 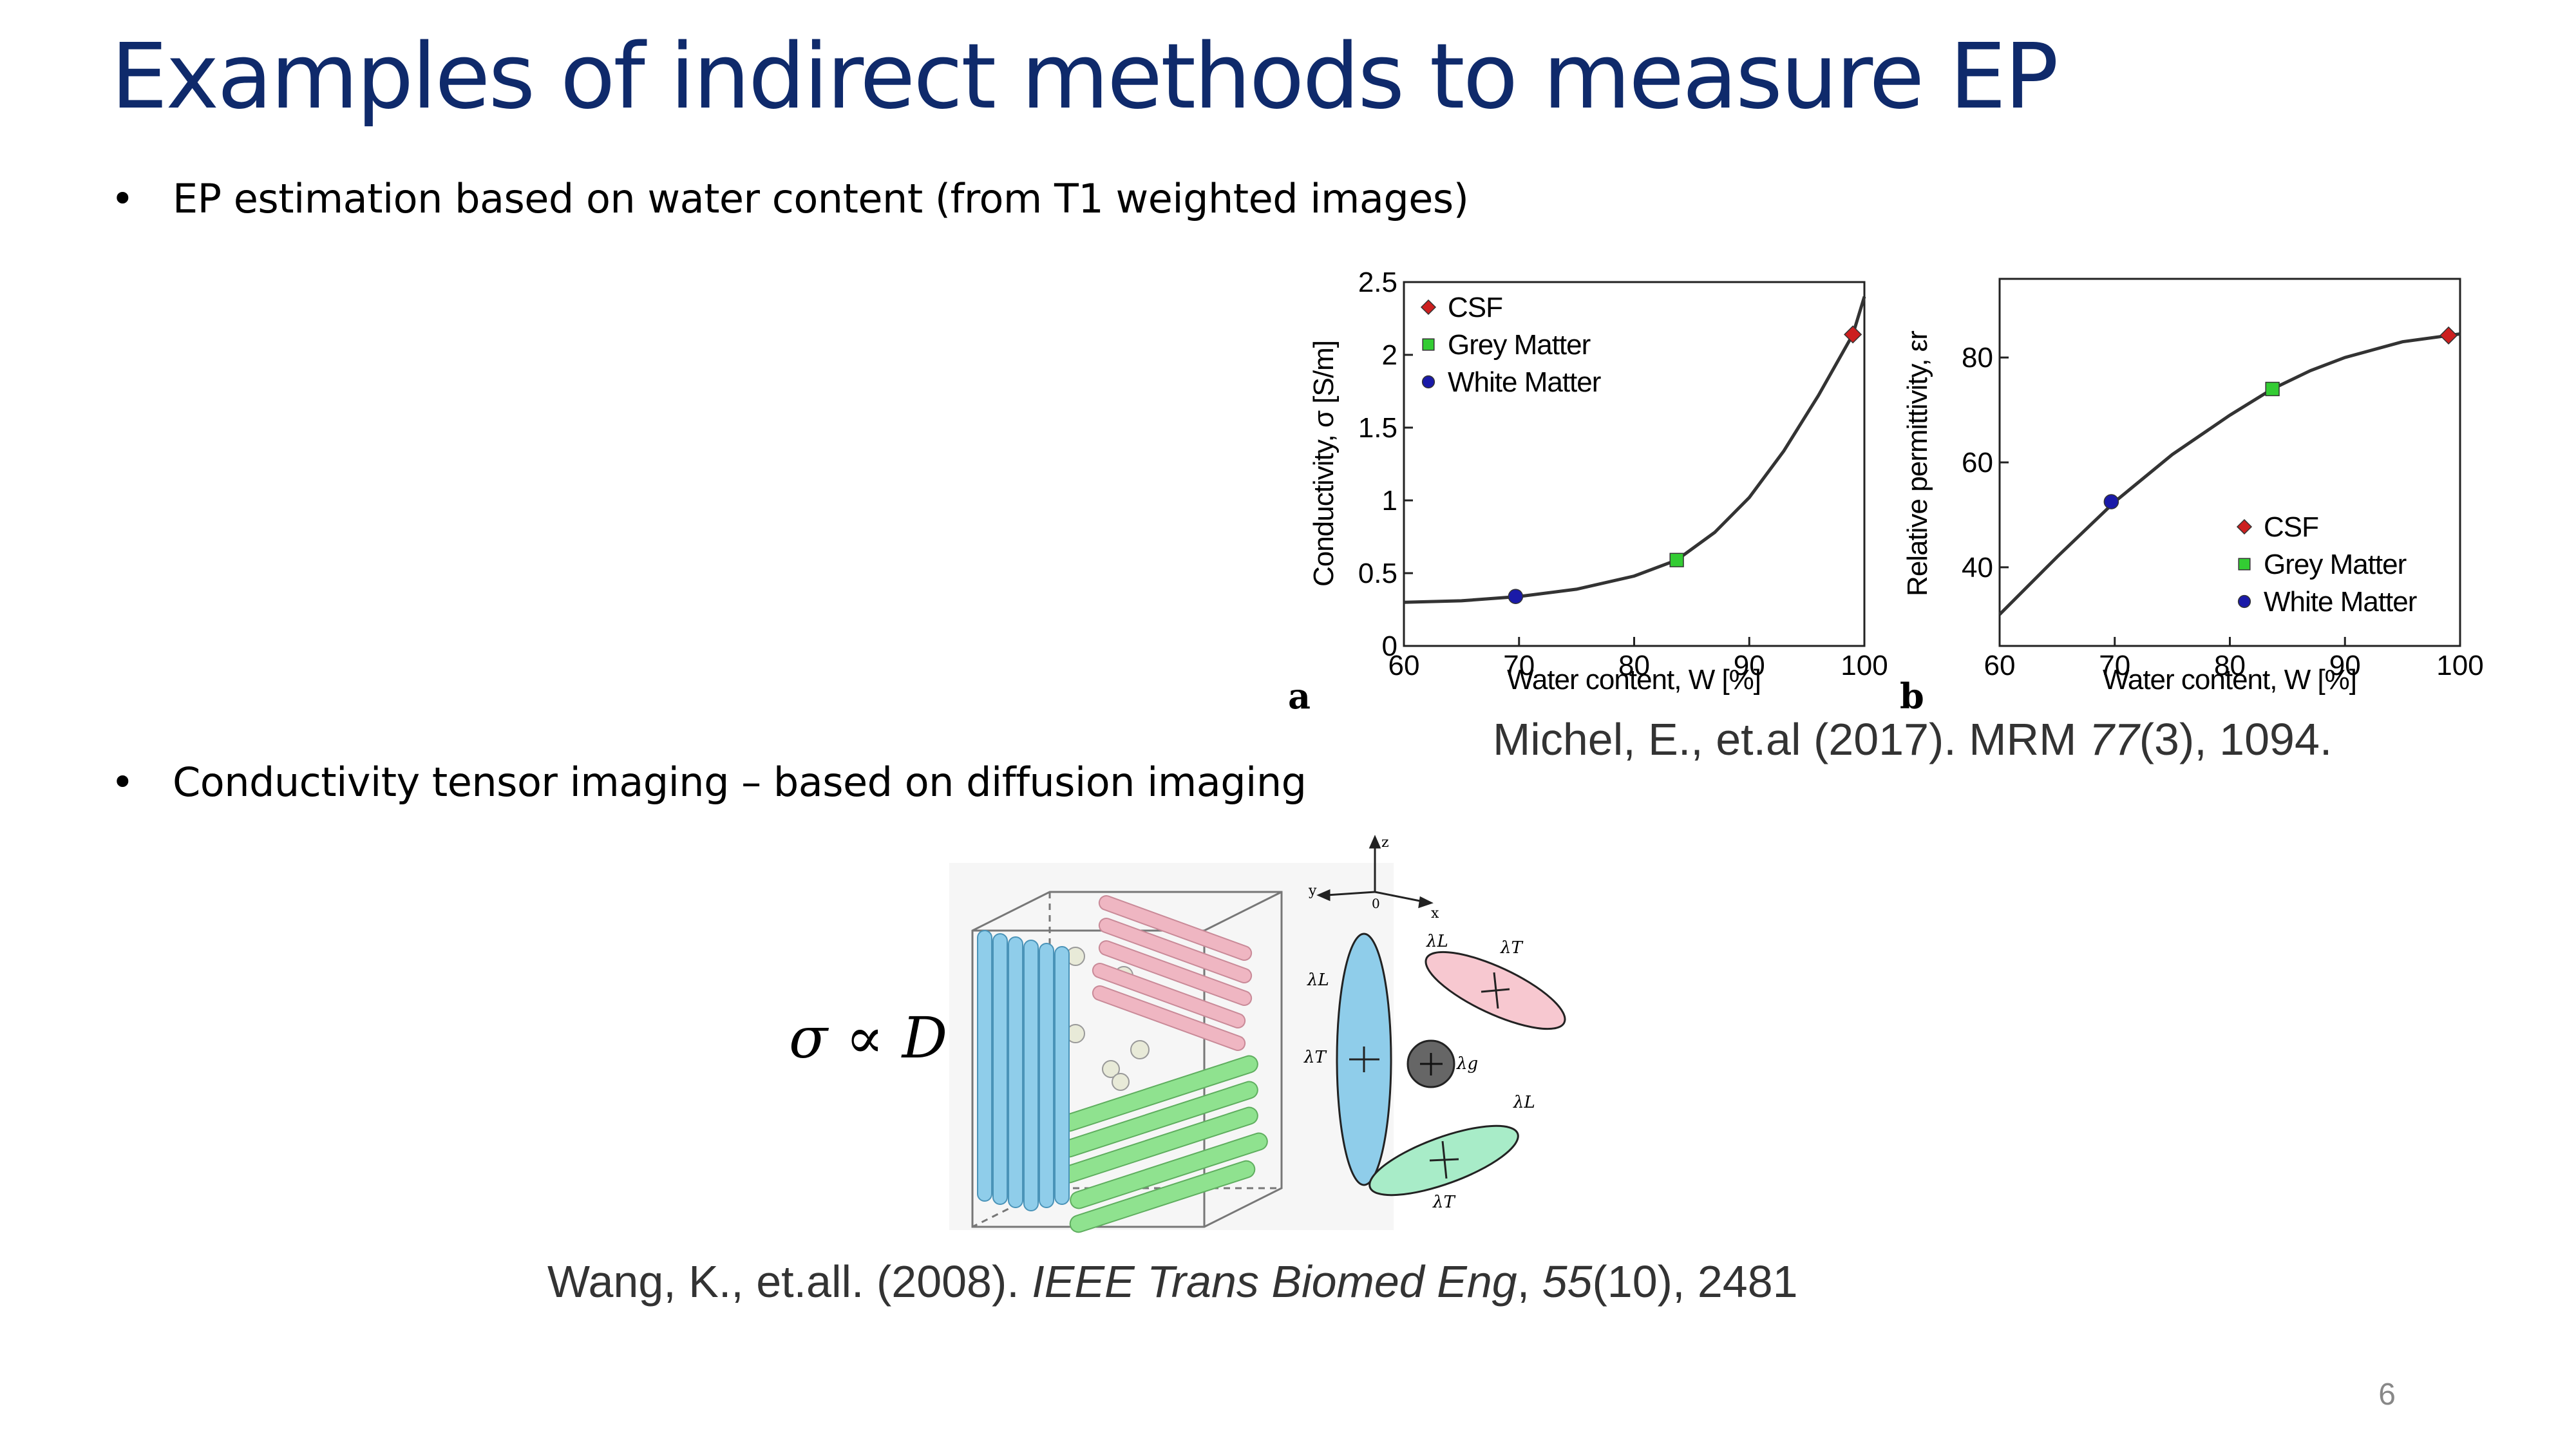 I want to click on axis-z-label: z, so click(x=1385, y=843).